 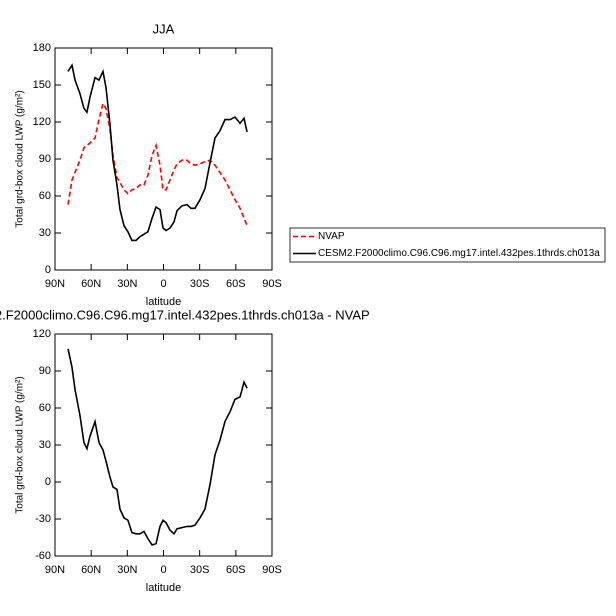 I want to click on plot-frame, so click(x=163, y=159).